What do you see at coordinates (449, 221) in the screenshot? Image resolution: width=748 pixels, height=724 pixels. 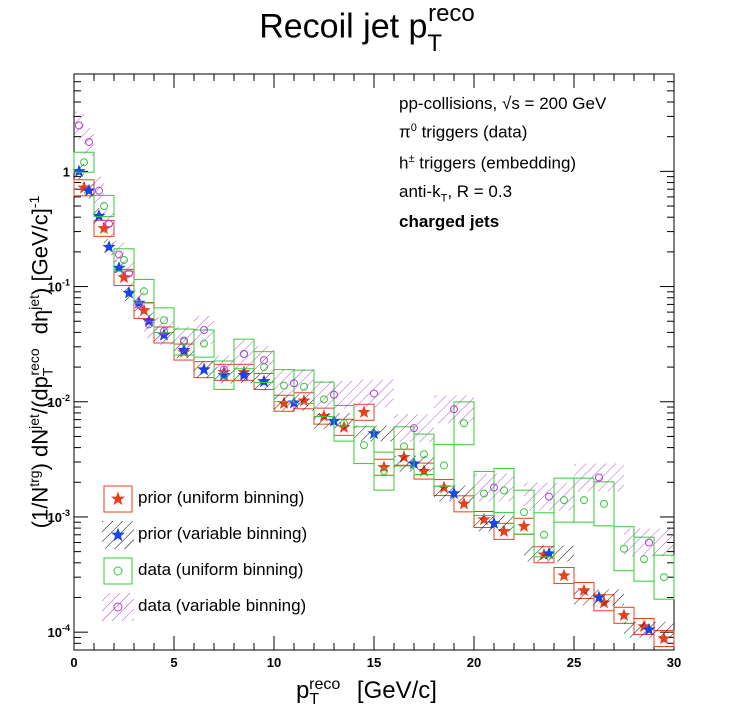 I see `annotation-charged: charged jets` at bounding box center [449, 221].